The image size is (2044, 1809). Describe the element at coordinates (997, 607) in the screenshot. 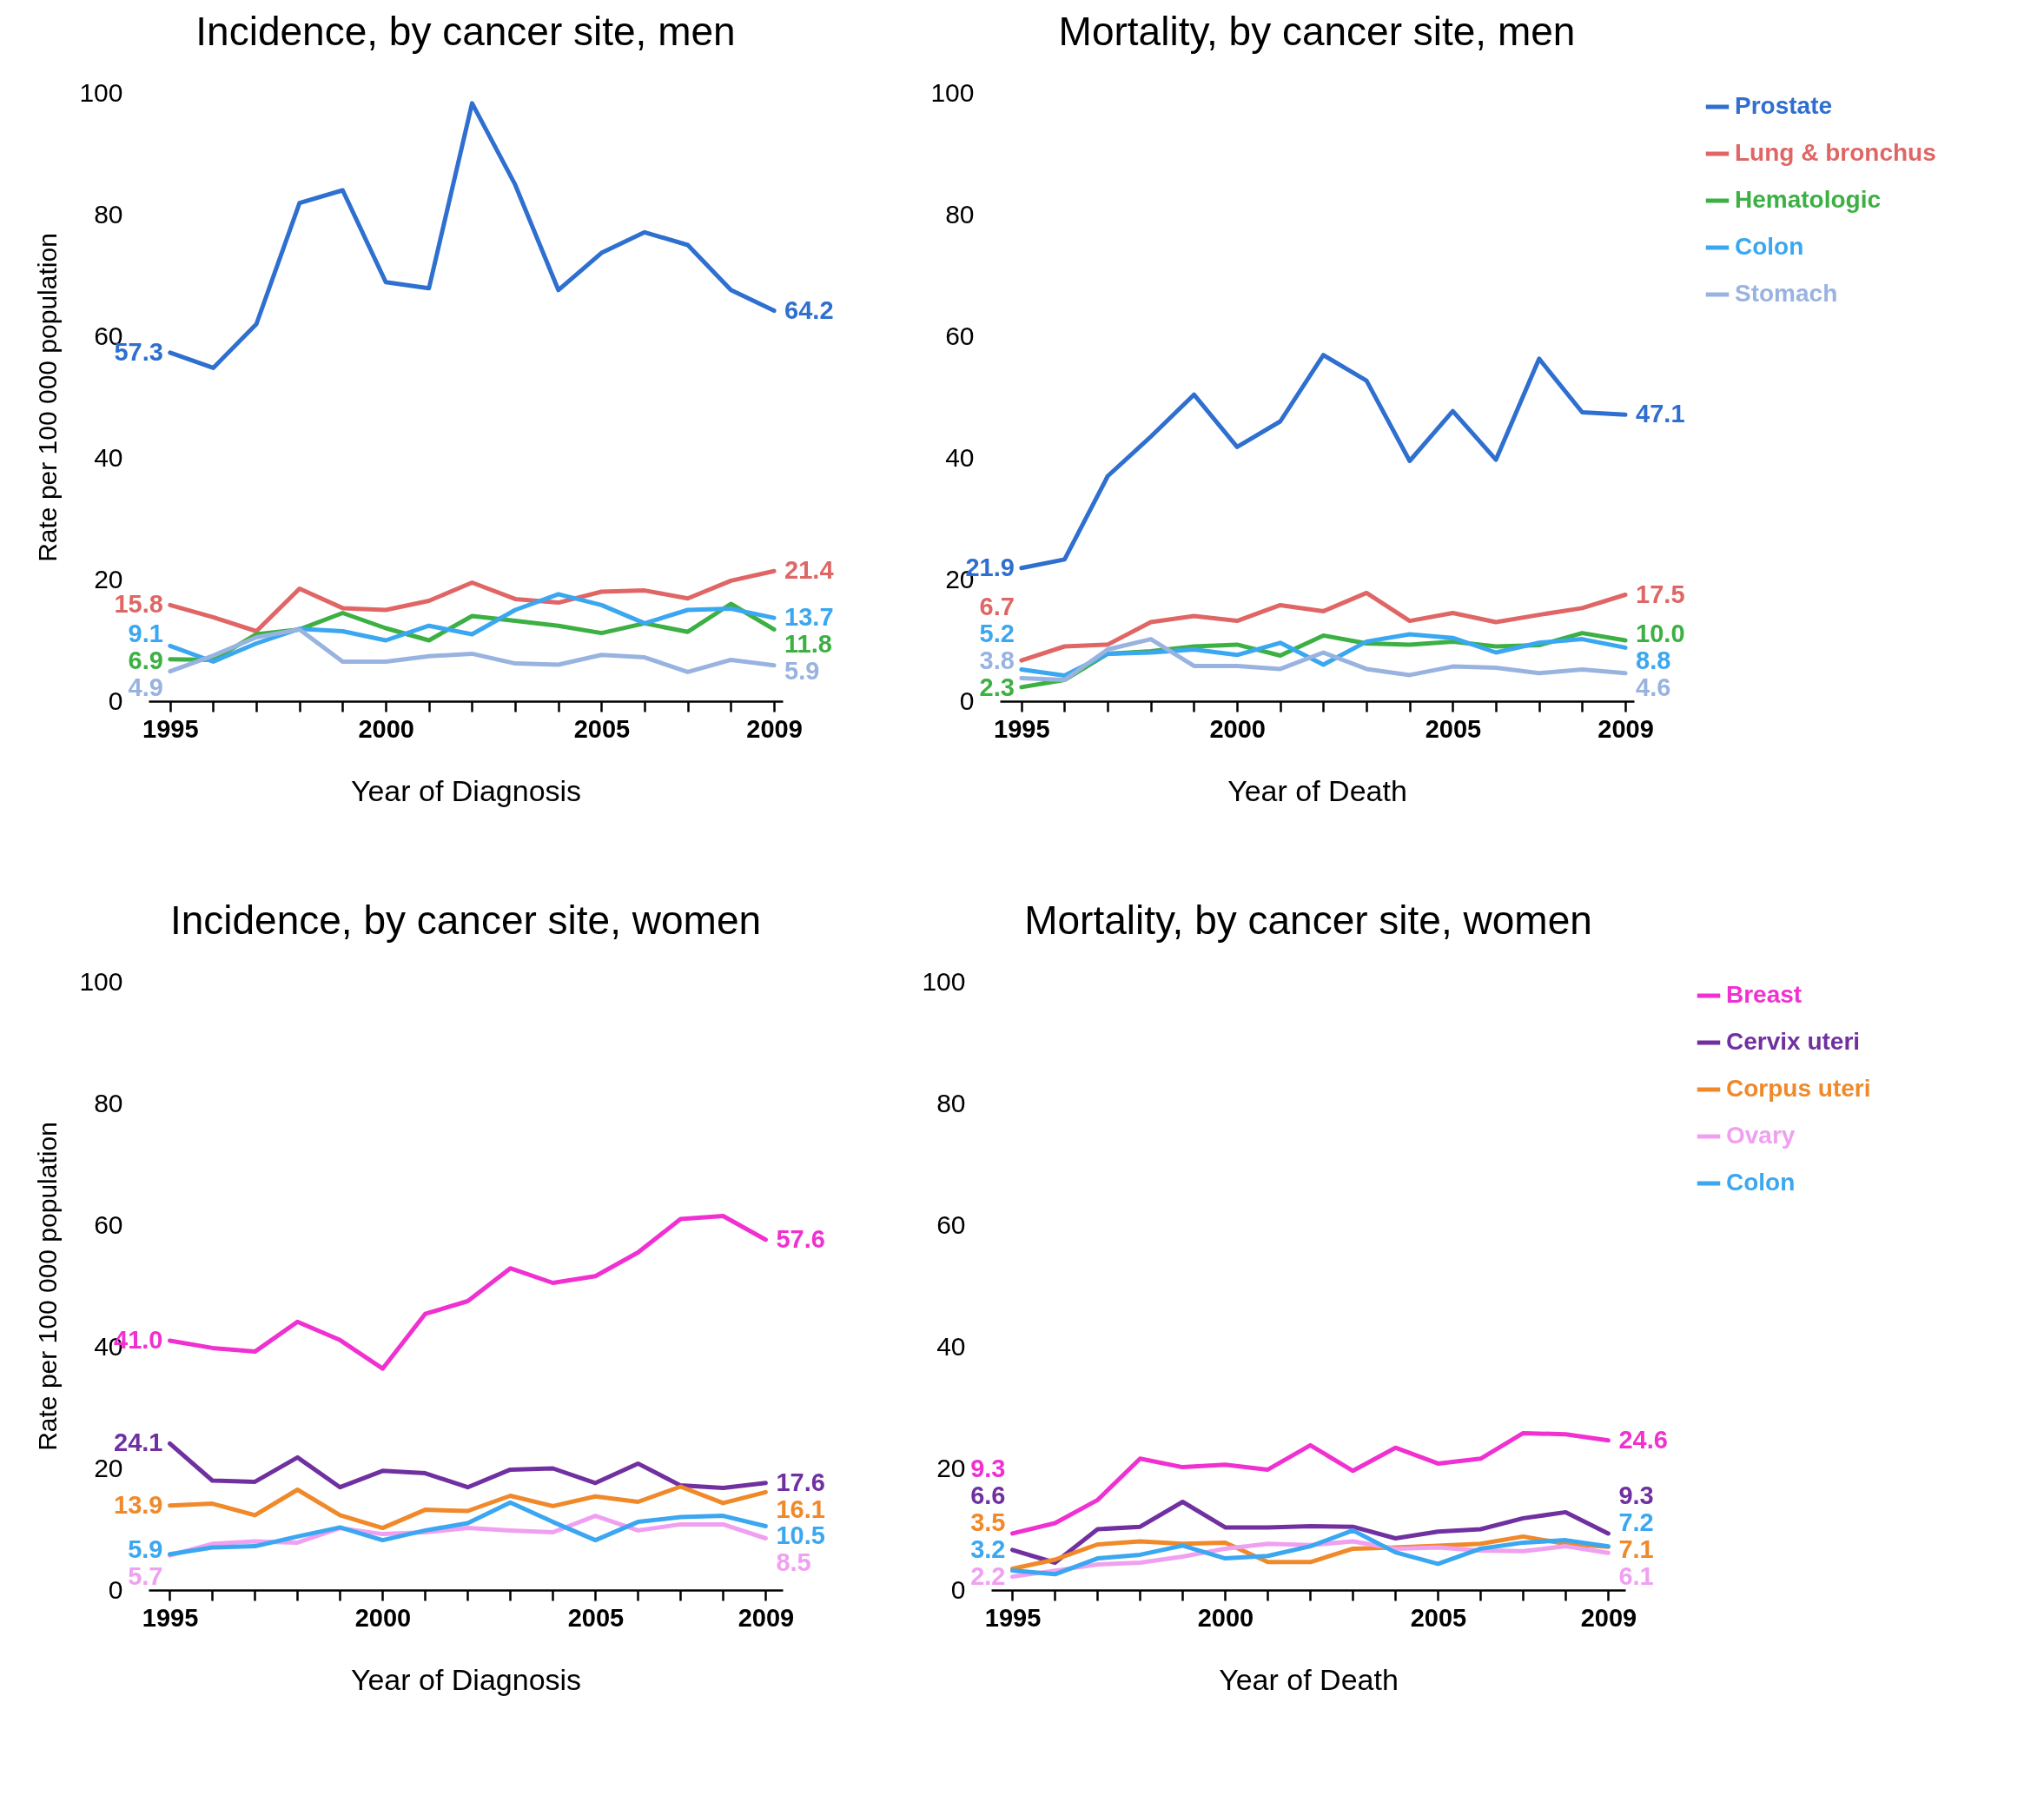

I see `data-label: 6.7` at that location.